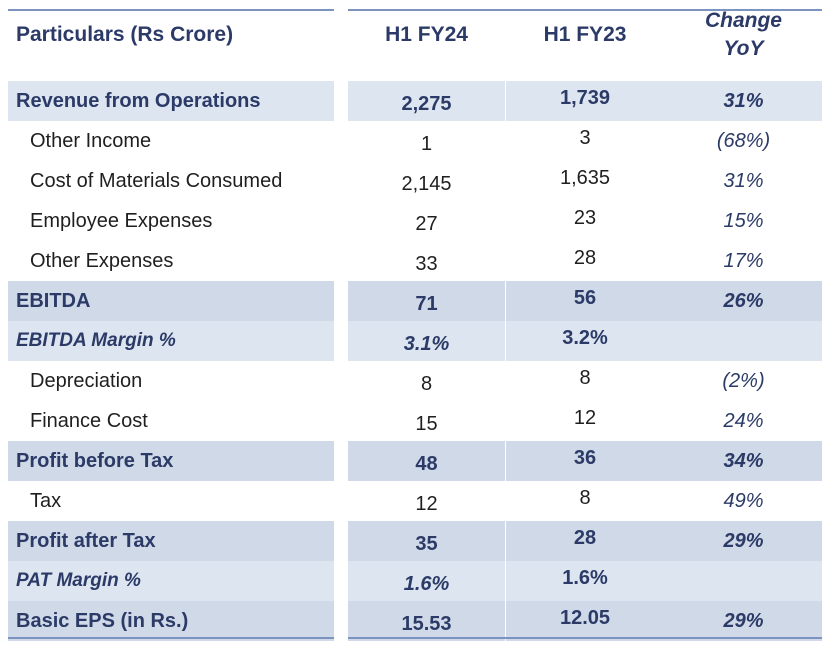 Image resolution: width=830 pixels, height=649 pixels. Describe the element at coordinates (426, 143) in the screenshot. I see `row-value-fy24: 1` at that location.